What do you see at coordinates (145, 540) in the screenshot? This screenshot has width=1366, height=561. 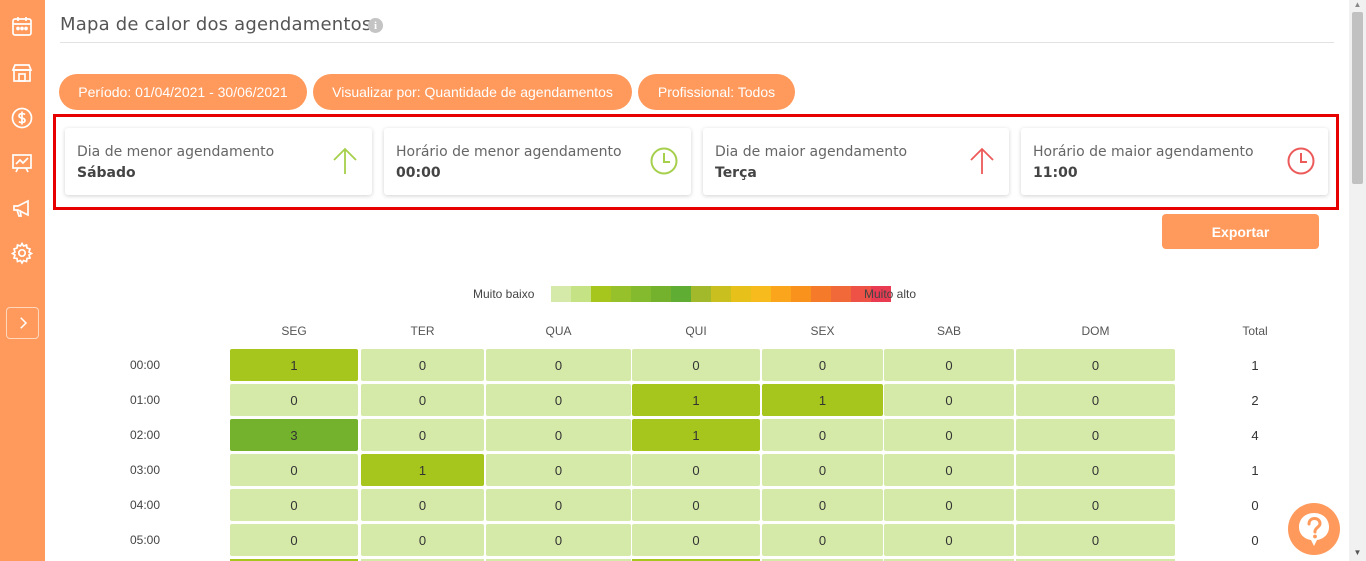 I see `row-header-hour: 05:00` at bounding box center [145, 540].